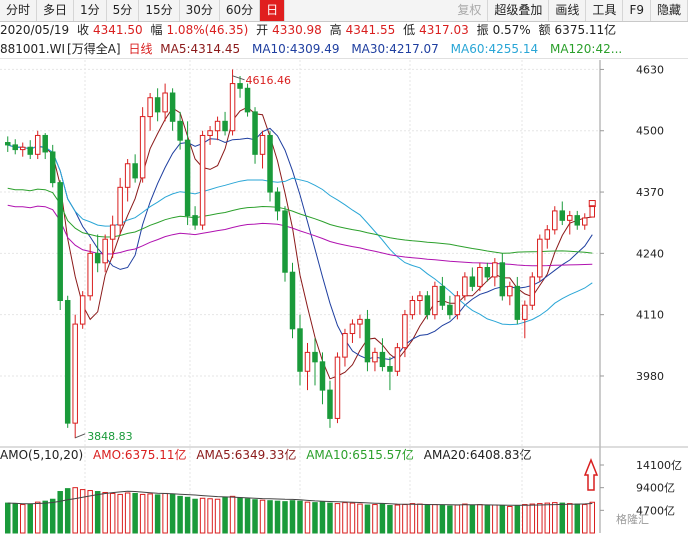  Describe the element at coordinates (544, 30) in the screenshot. I see `amount-label: 额` at that location.